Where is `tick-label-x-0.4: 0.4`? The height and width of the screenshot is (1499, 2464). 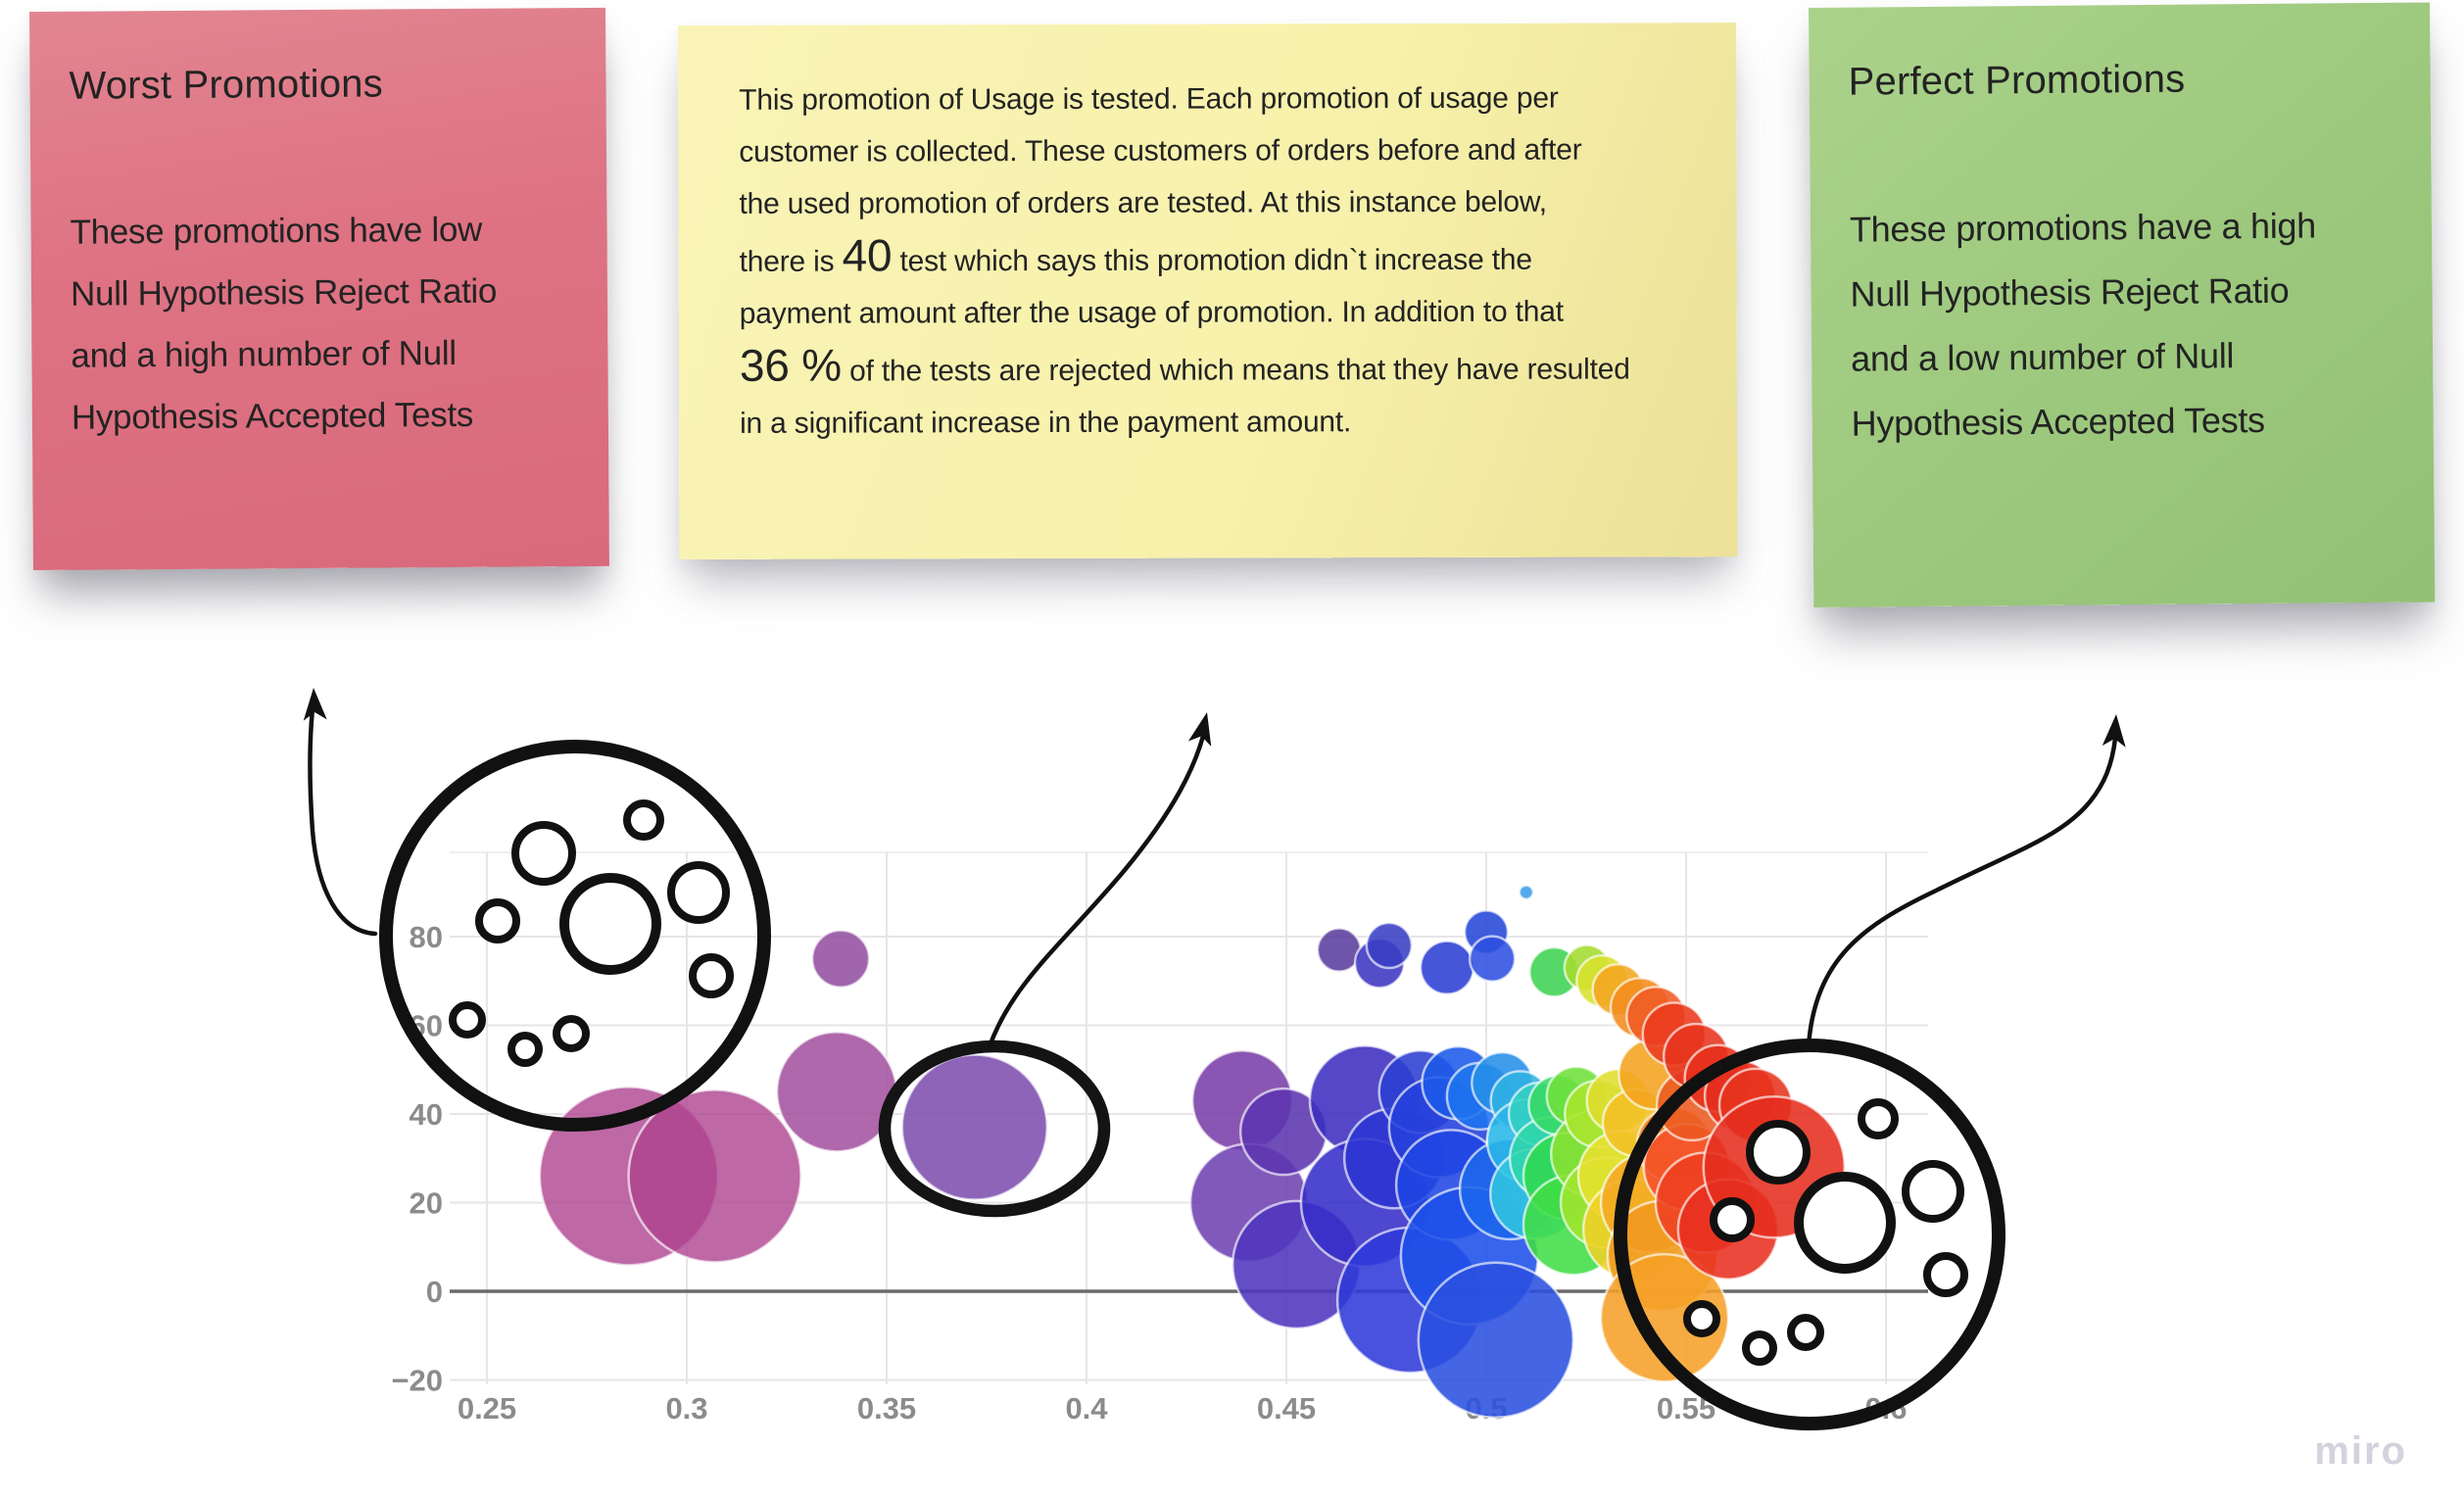
tick-label-x-0.4: 0.4 is located at coordinates (1087, 1408).